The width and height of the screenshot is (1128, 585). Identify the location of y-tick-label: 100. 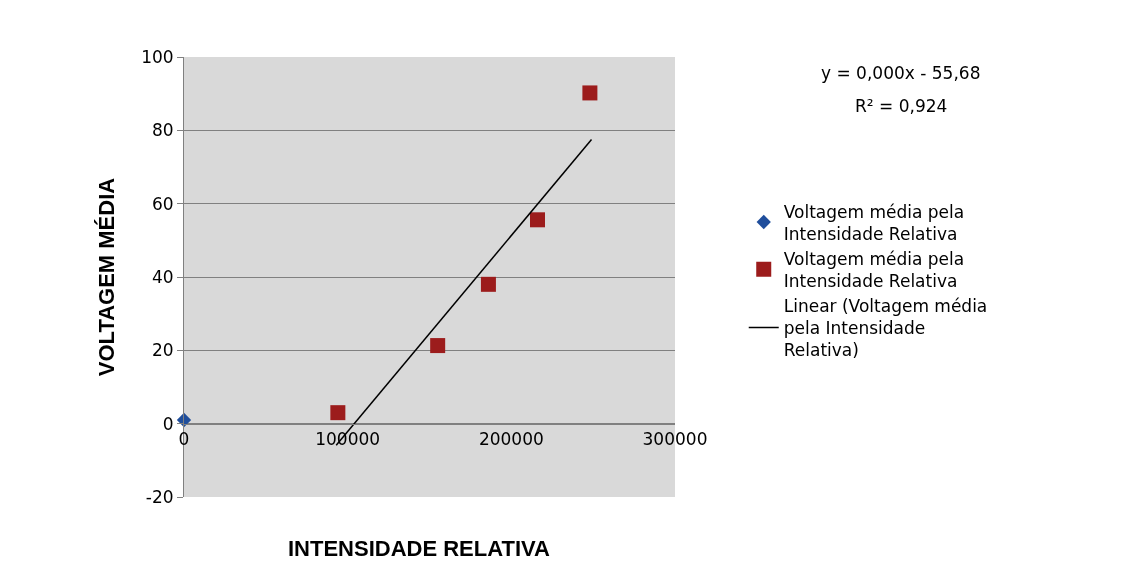
(157, 56).